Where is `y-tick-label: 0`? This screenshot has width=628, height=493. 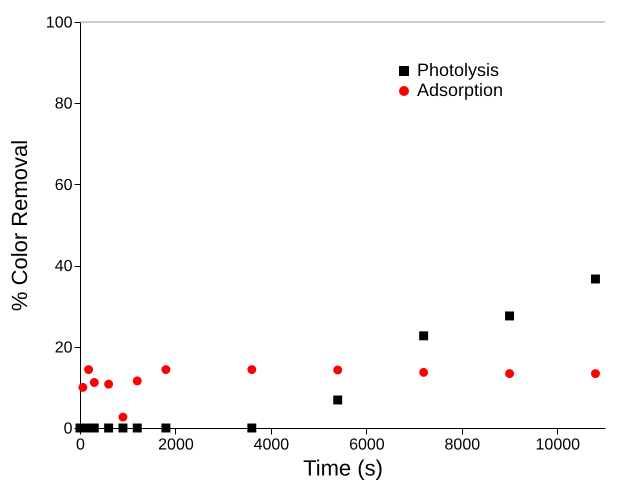 y-tick-label: 0 is located at coordinates (68, 429).